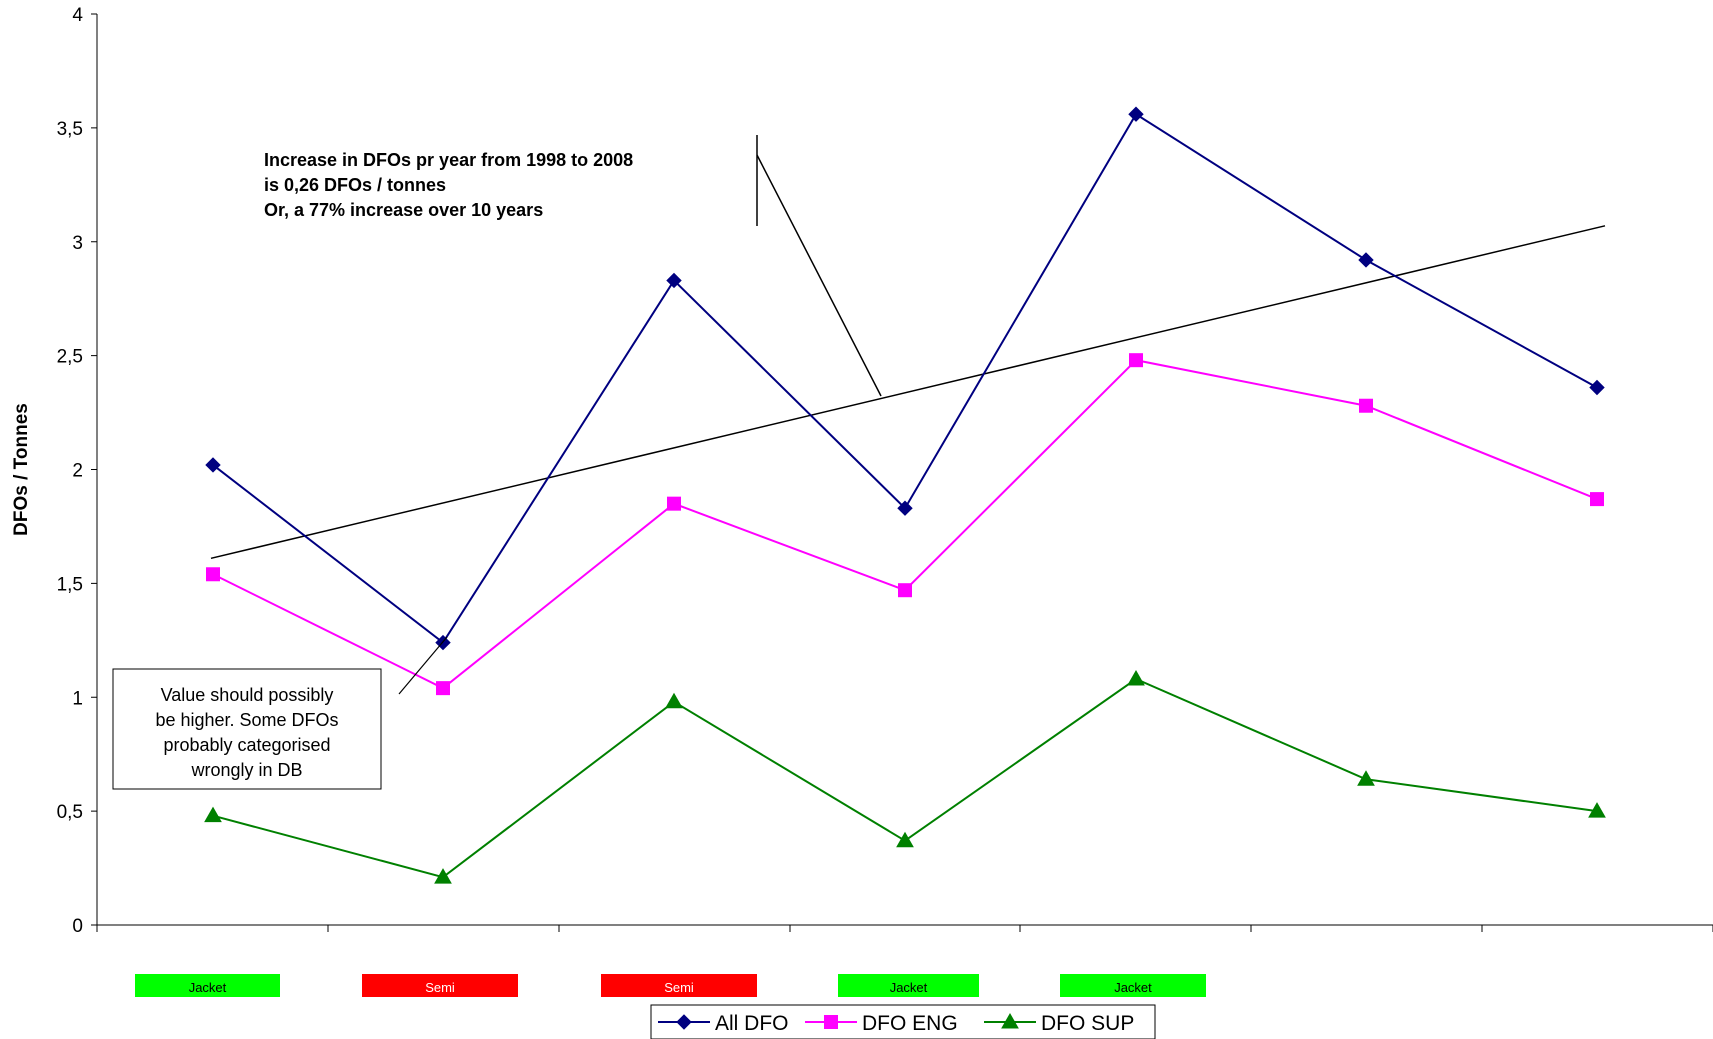 The image size is (1713, 1039). What do you see at coordinates (246, 720) in the screenshot?
I see `value-note-line: be higher. Some DFOs` at bounding box center [246, 720].